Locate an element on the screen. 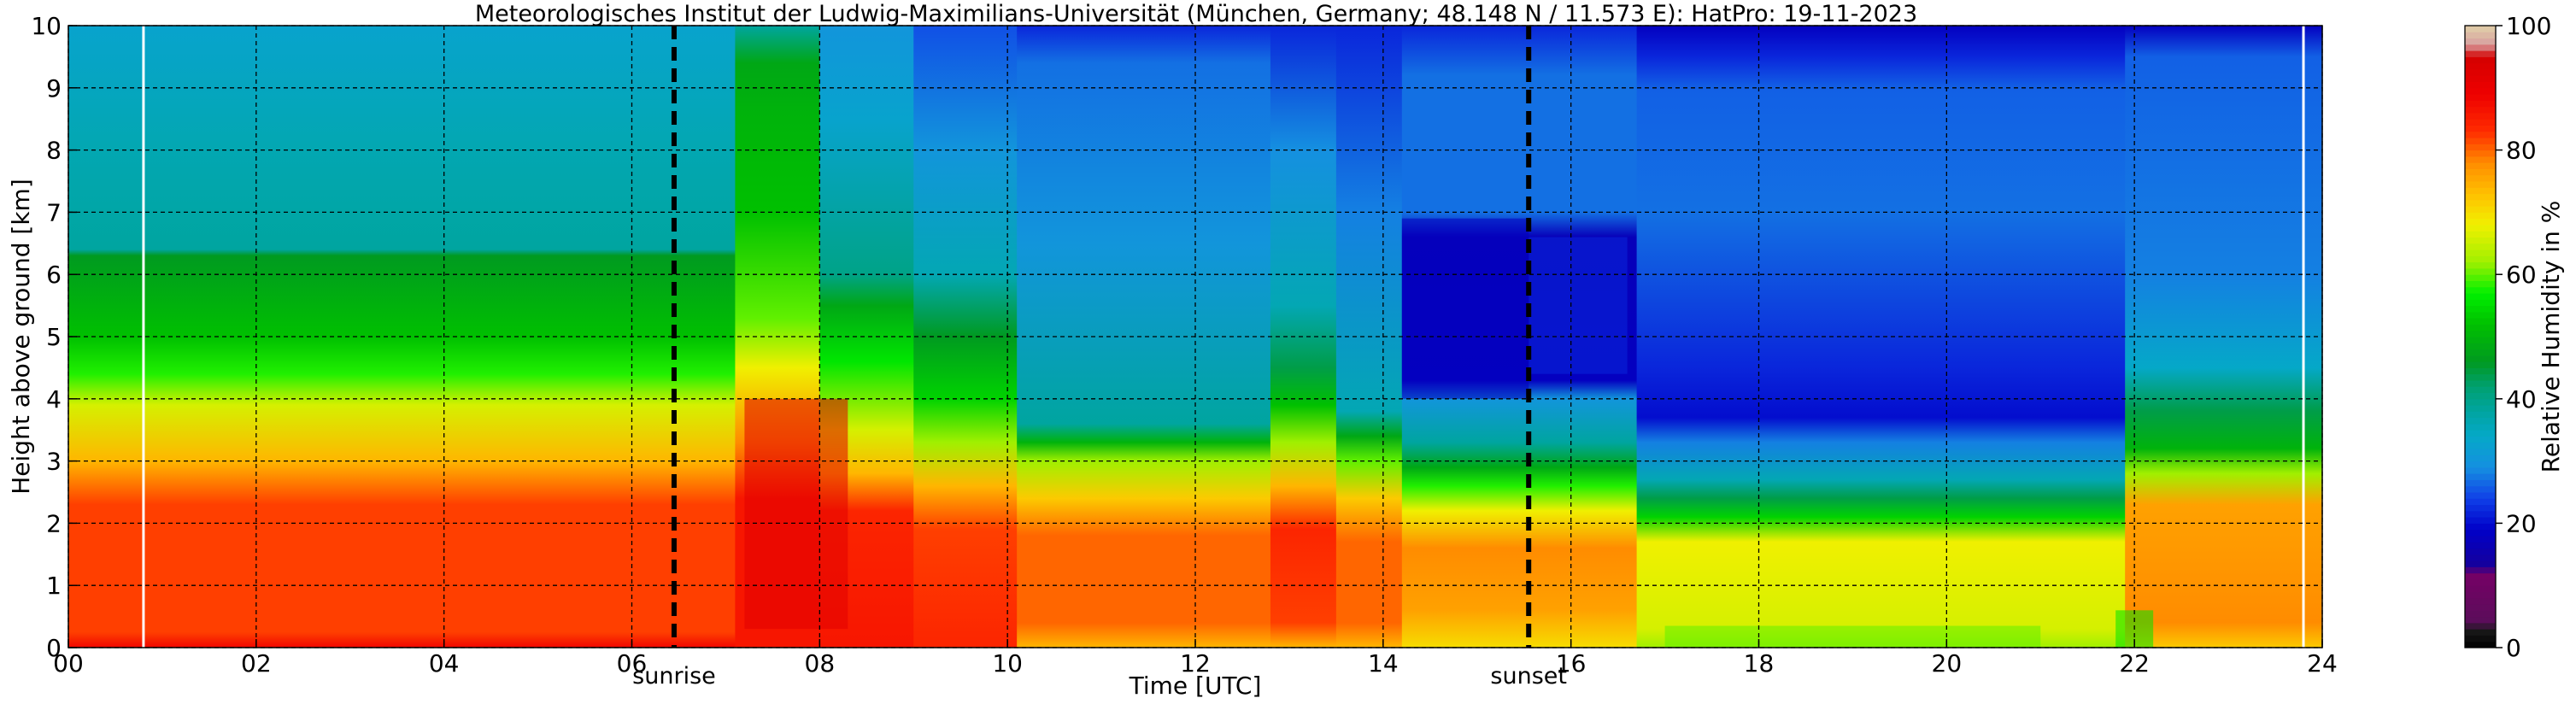 The image size is (2576, 704). humidity-period is located at coordinates (1303, 337).